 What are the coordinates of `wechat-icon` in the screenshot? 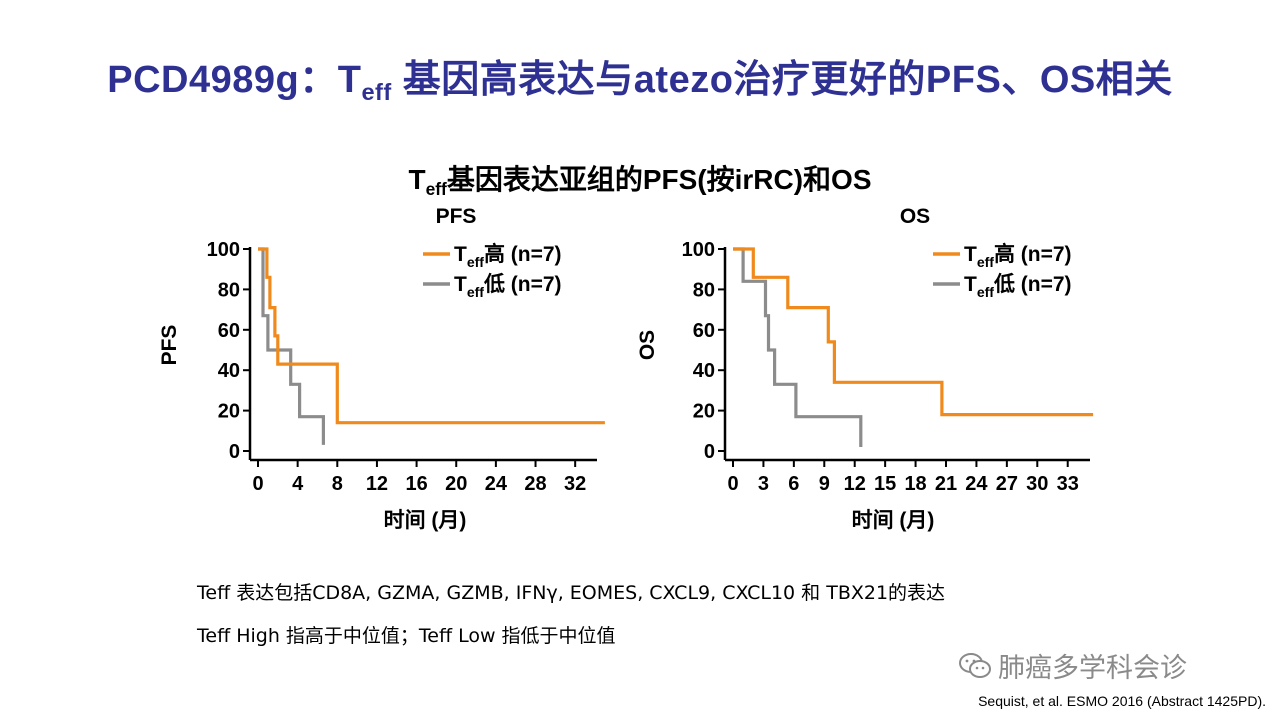 It's located at (975, 665).